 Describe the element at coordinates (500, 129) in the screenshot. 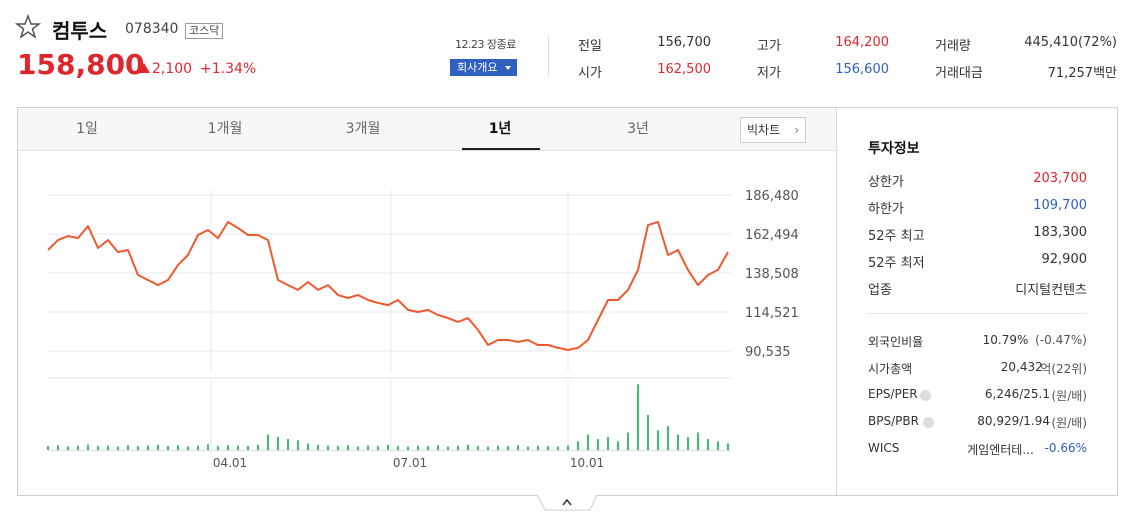

I see `period-tab: 1년` at that location.